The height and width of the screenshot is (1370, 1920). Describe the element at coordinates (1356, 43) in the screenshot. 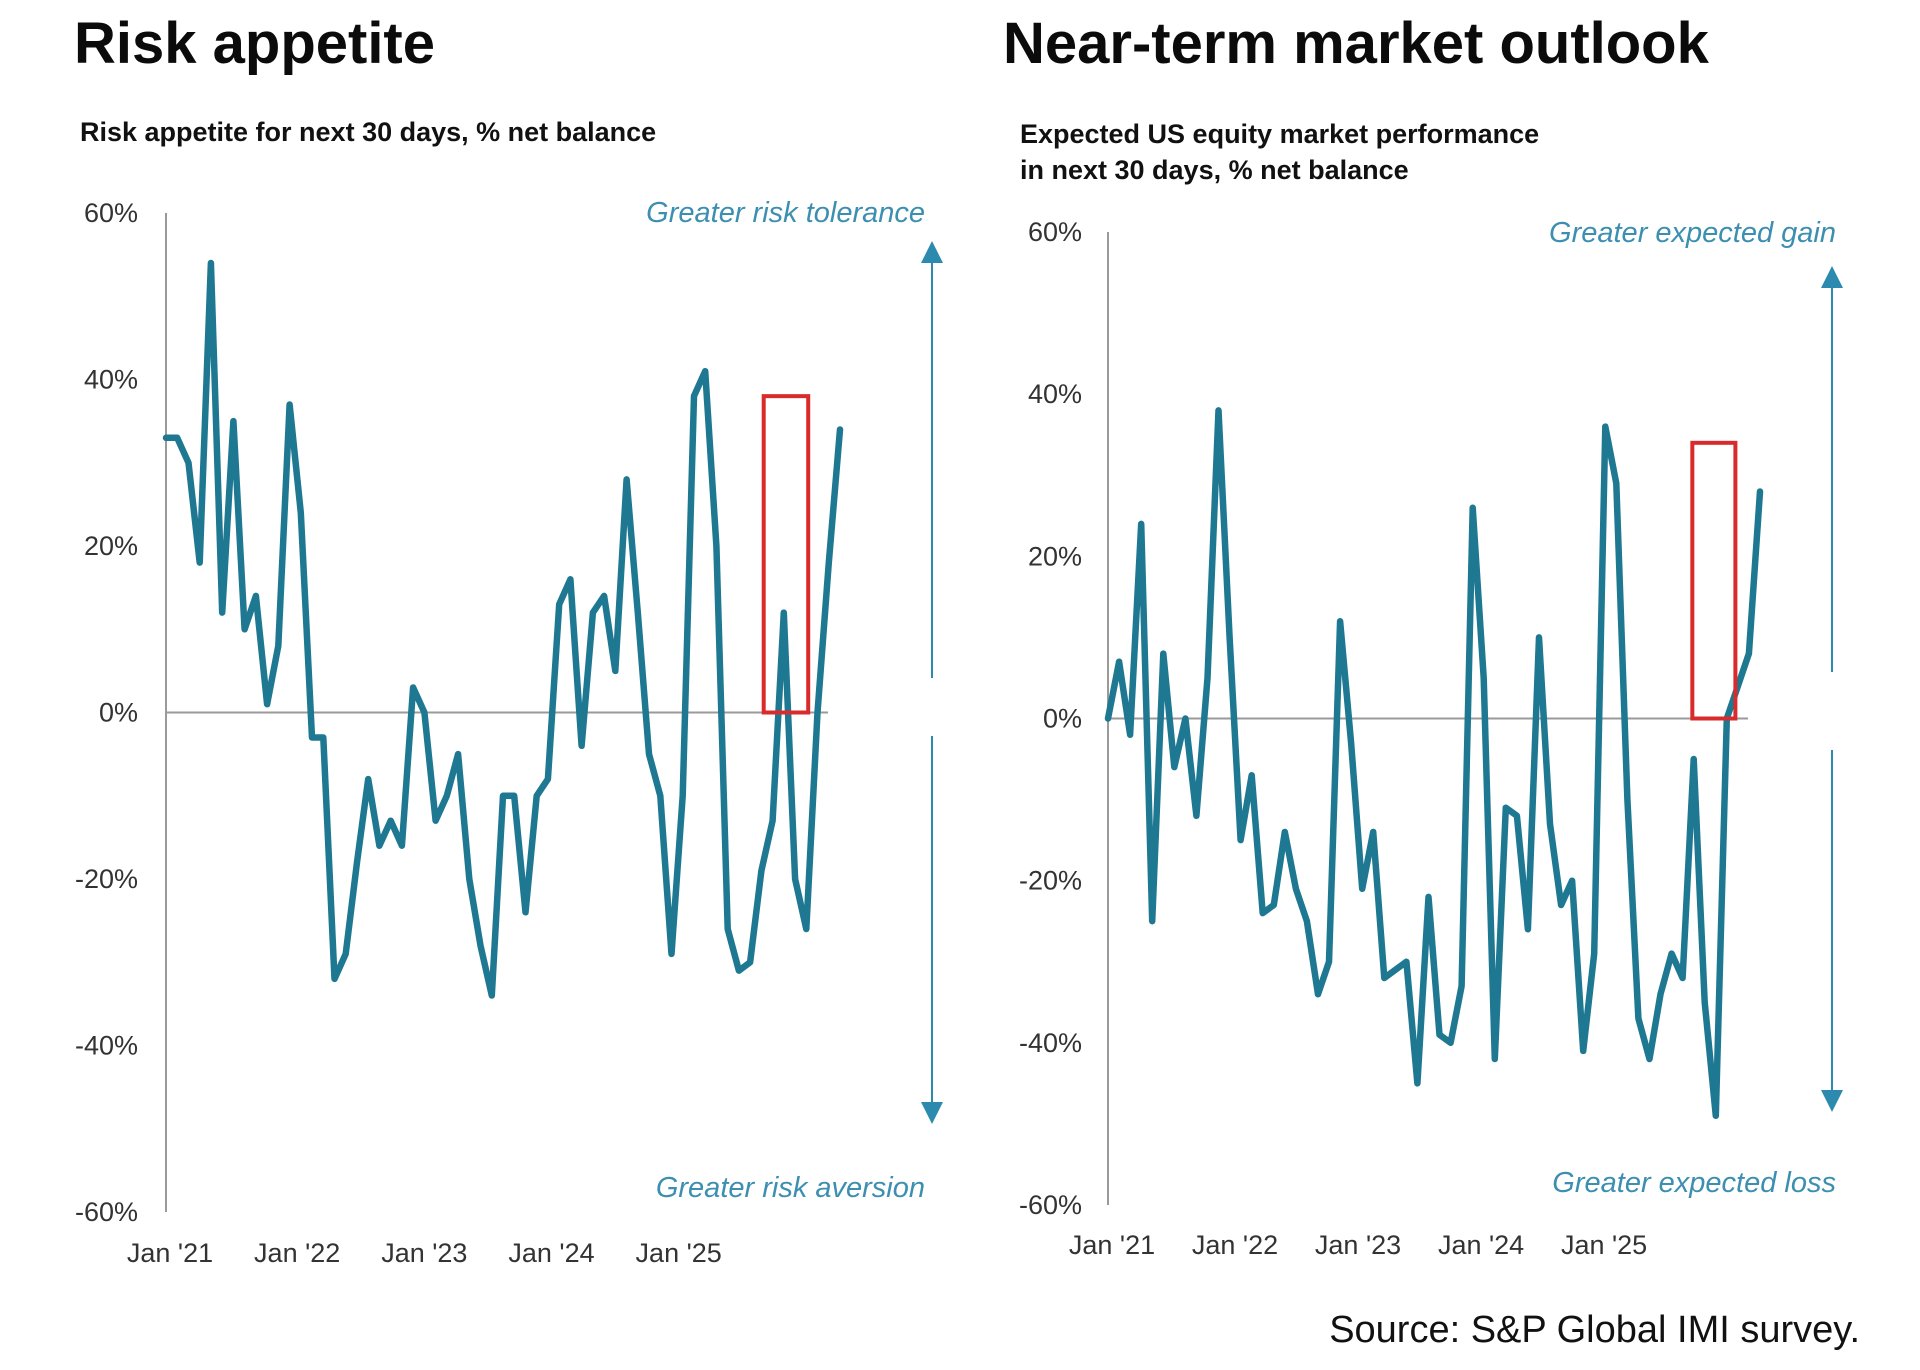

I see `chart-title: Near-term market outlook` at that location.